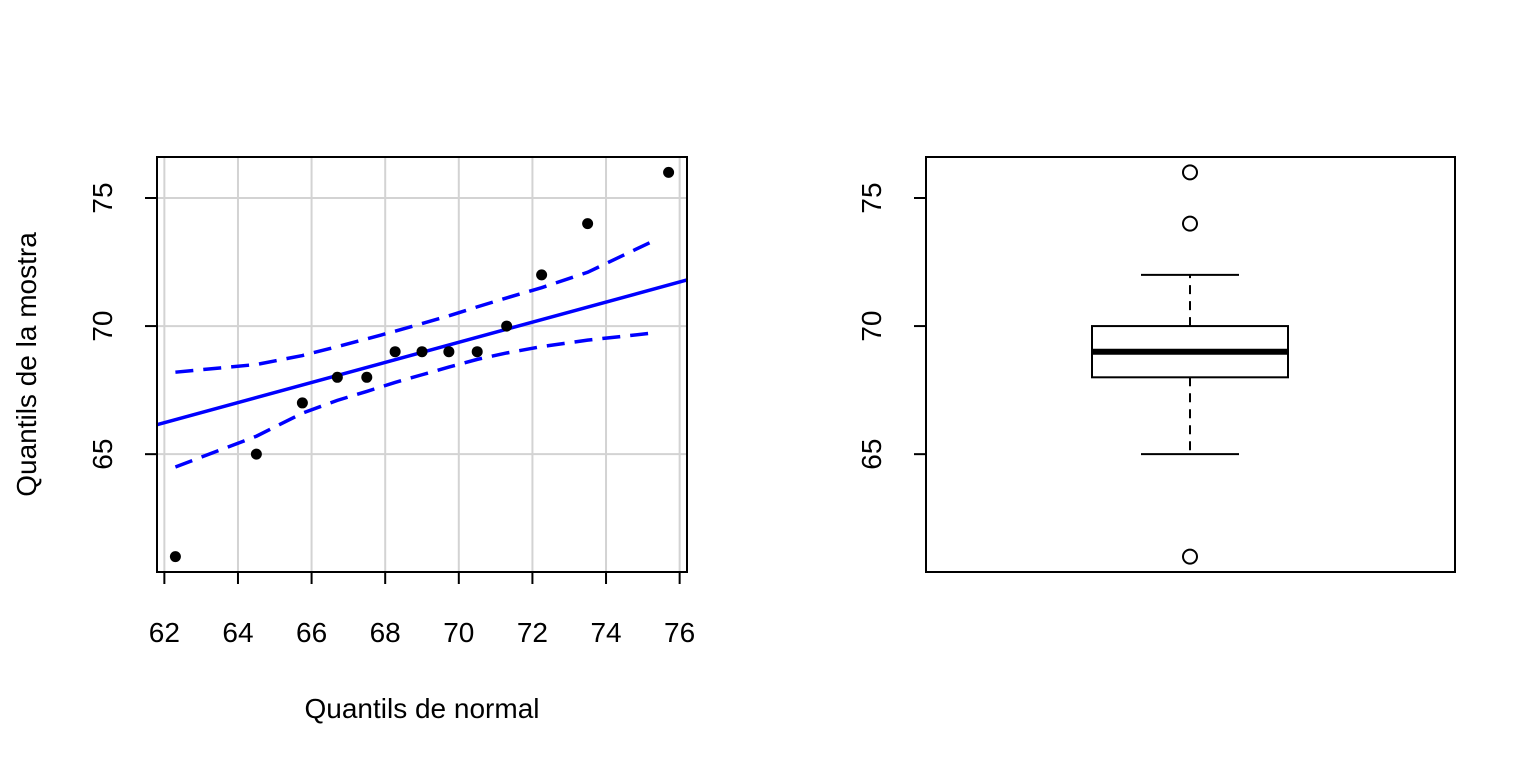  What do you see at coordinates (532, 632) in the screenshot?
I see `qq-x-tick-label: 72` at bounding box center [532, 632].